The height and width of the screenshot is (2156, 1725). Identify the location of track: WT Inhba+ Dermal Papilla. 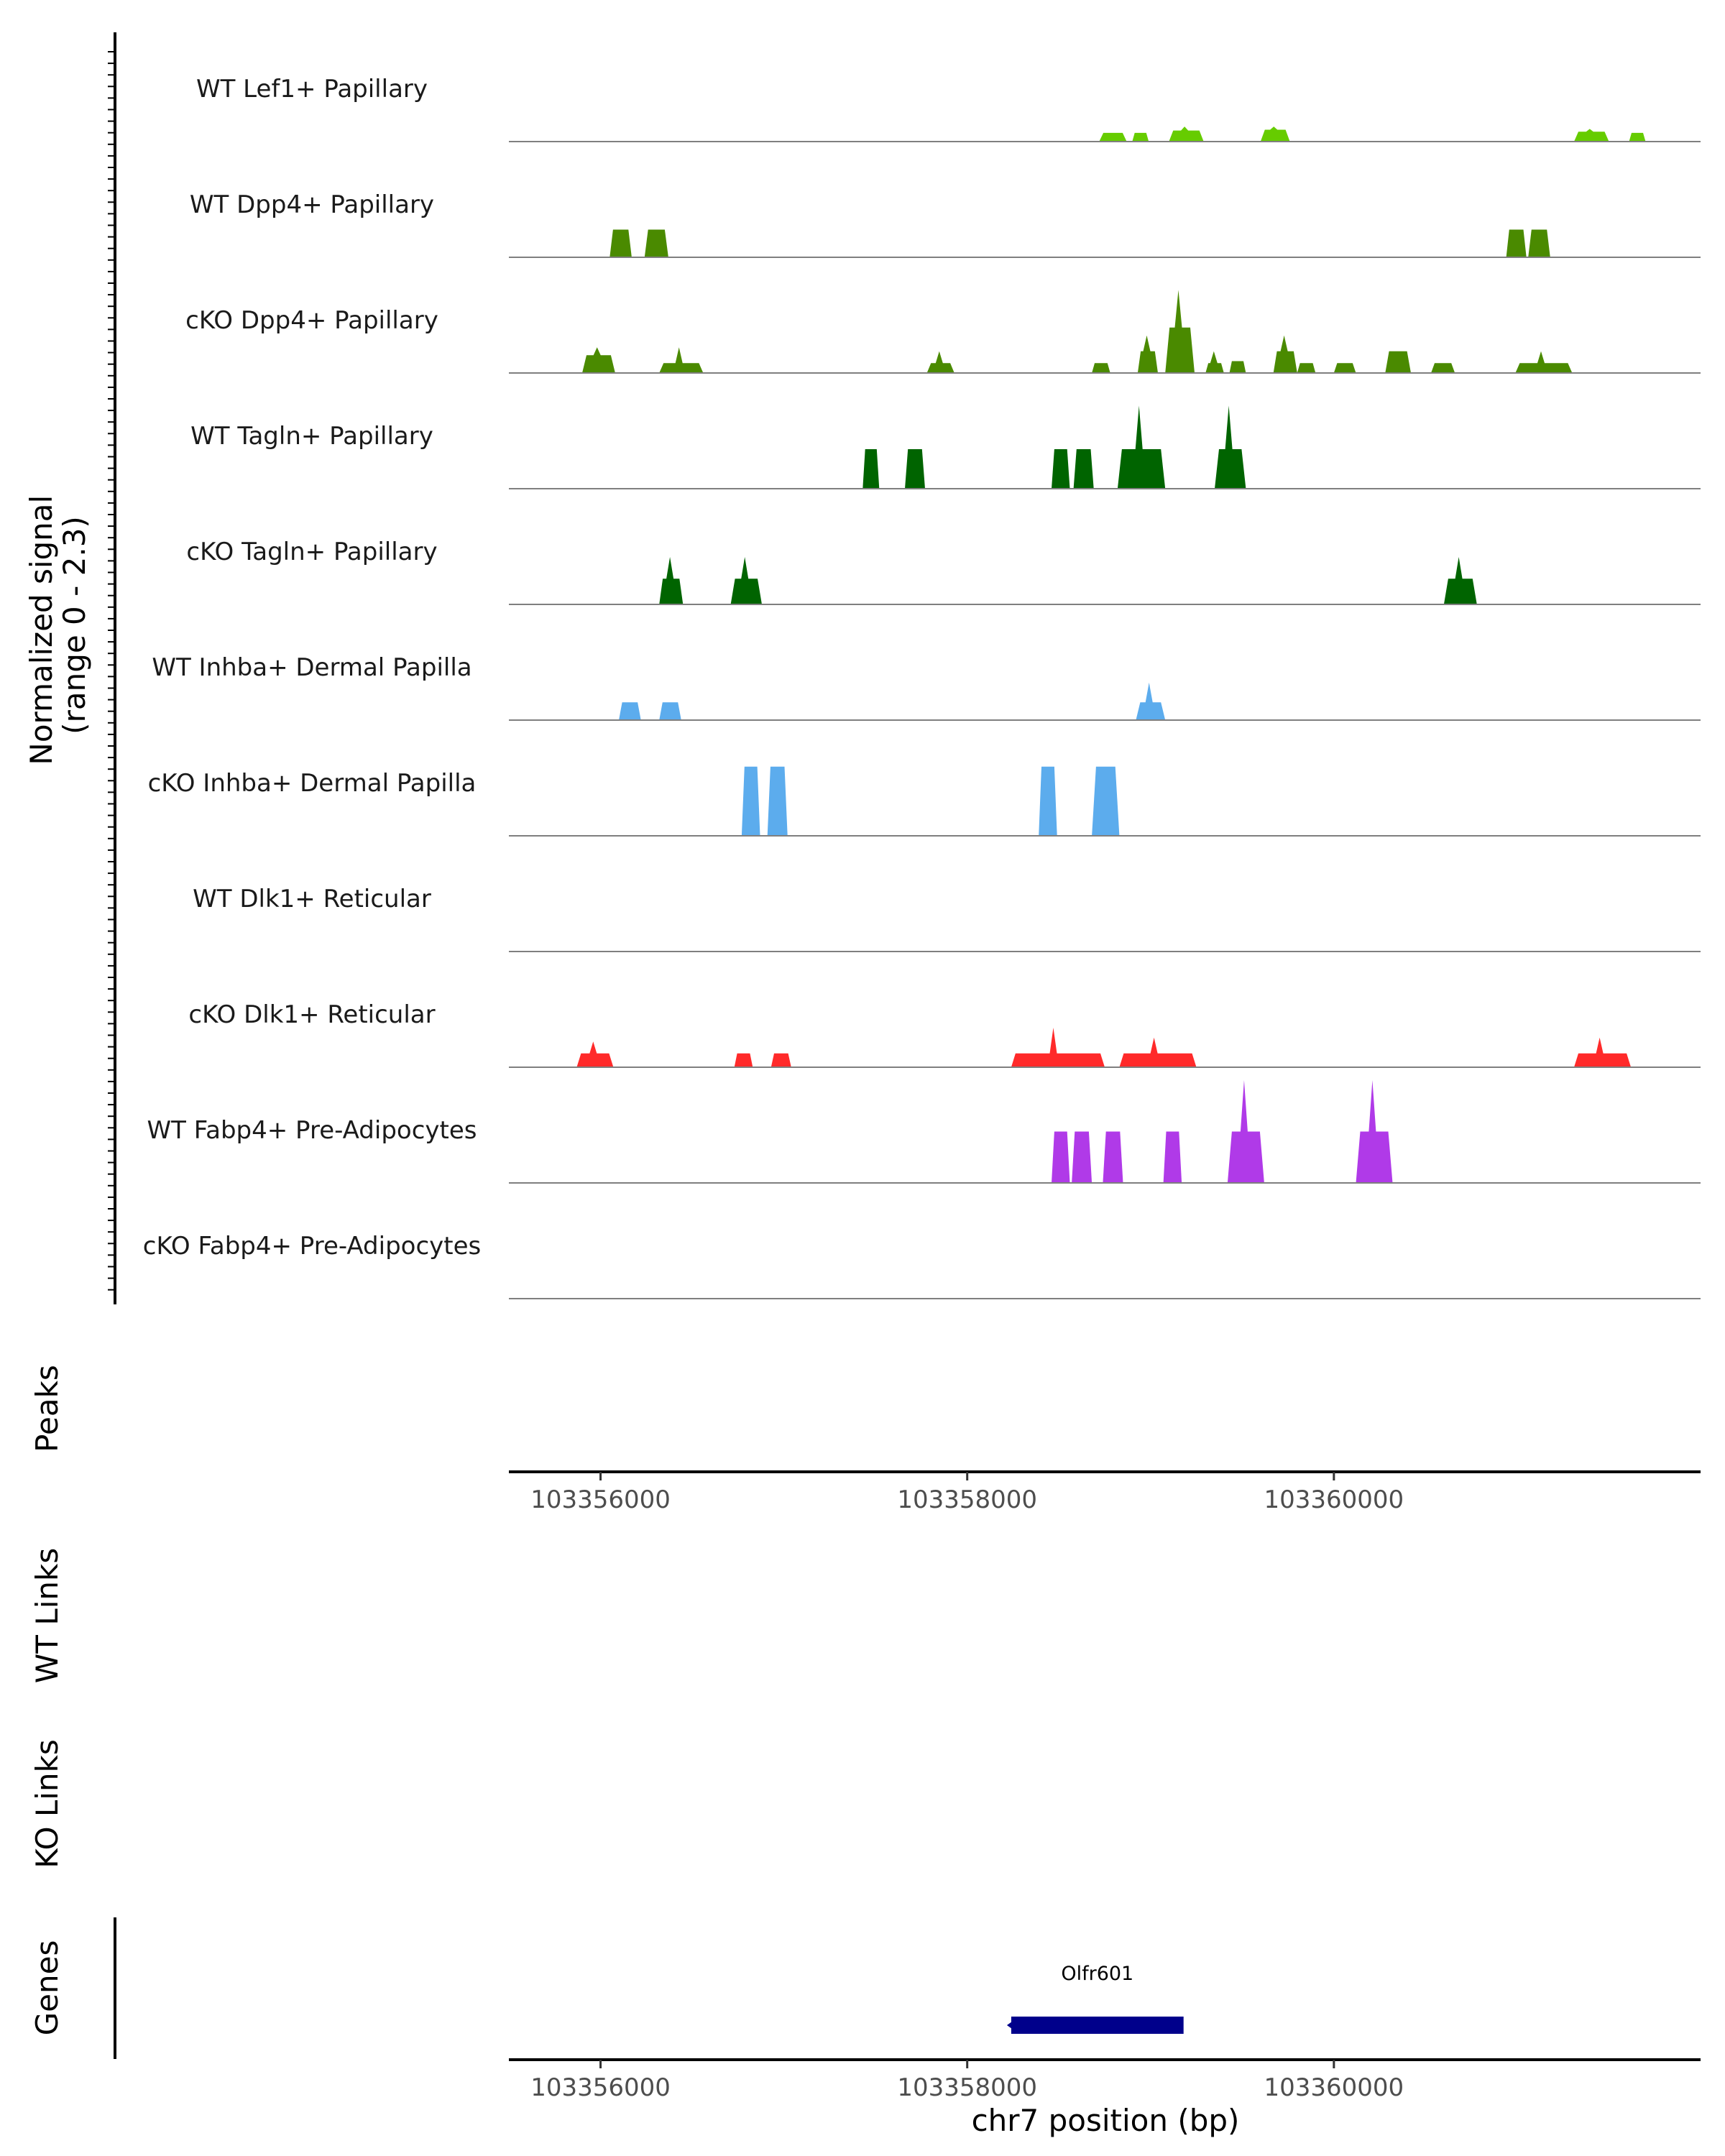
(926, 687).